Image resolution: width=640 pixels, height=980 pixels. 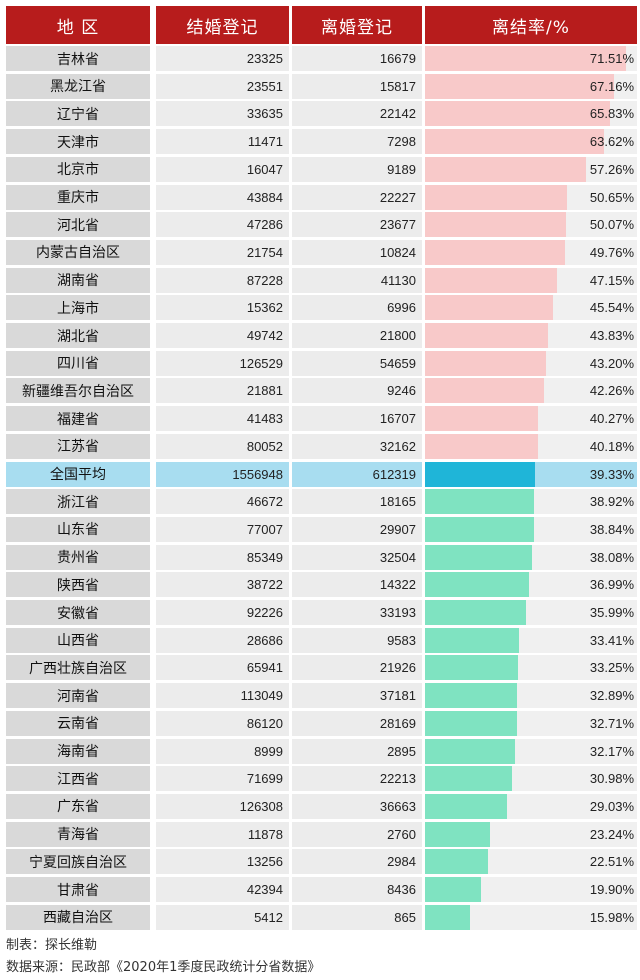 I want to click on region-cell: 北京市, so click(x=78, y=169).